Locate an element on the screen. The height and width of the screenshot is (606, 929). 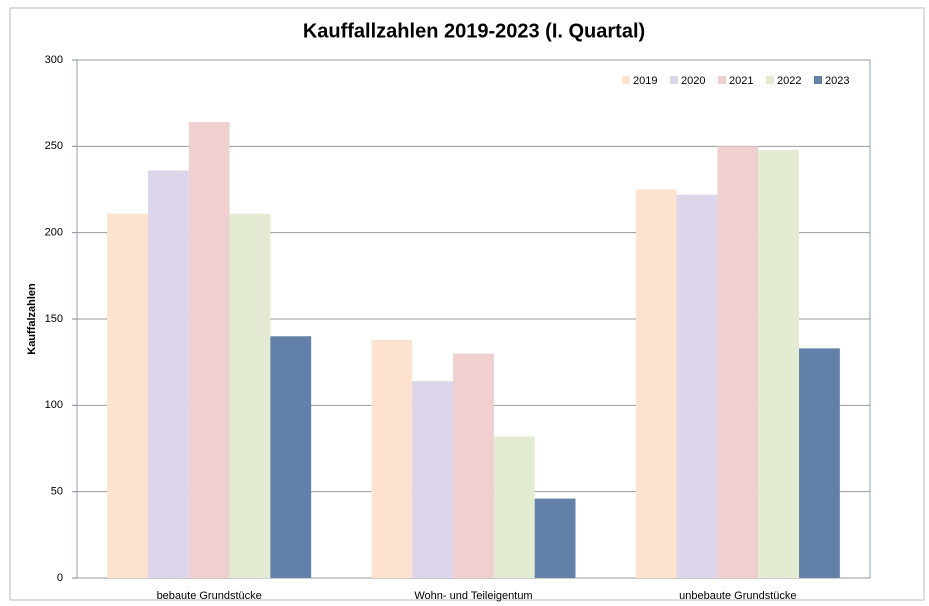
y-tick-label: 250 is located at coordinates (54, 146).